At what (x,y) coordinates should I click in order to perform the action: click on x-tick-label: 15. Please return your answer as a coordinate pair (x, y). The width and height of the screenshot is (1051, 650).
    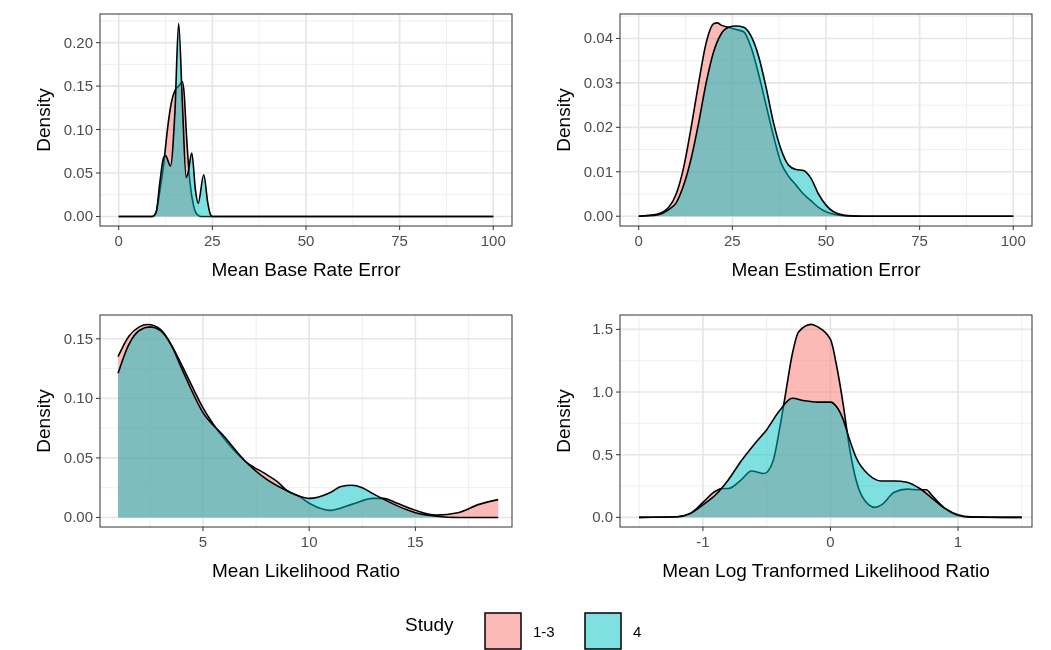
    Looking at the image, I should click on (415, 541).